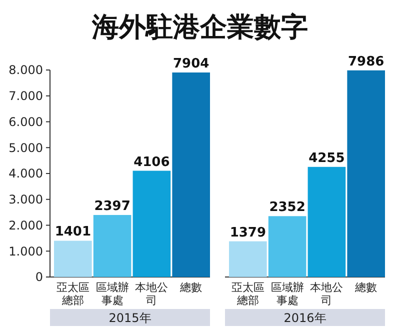  Describe the element at coordinates (199, 27) in the screenshot. I see `chart-title: 海外駐港企業數字` at that location.